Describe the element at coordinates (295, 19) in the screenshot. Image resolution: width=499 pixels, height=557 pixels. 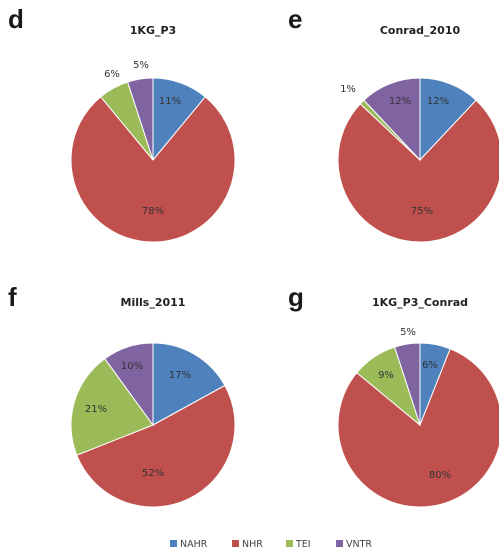
I see `panel-letter: e` at that location.